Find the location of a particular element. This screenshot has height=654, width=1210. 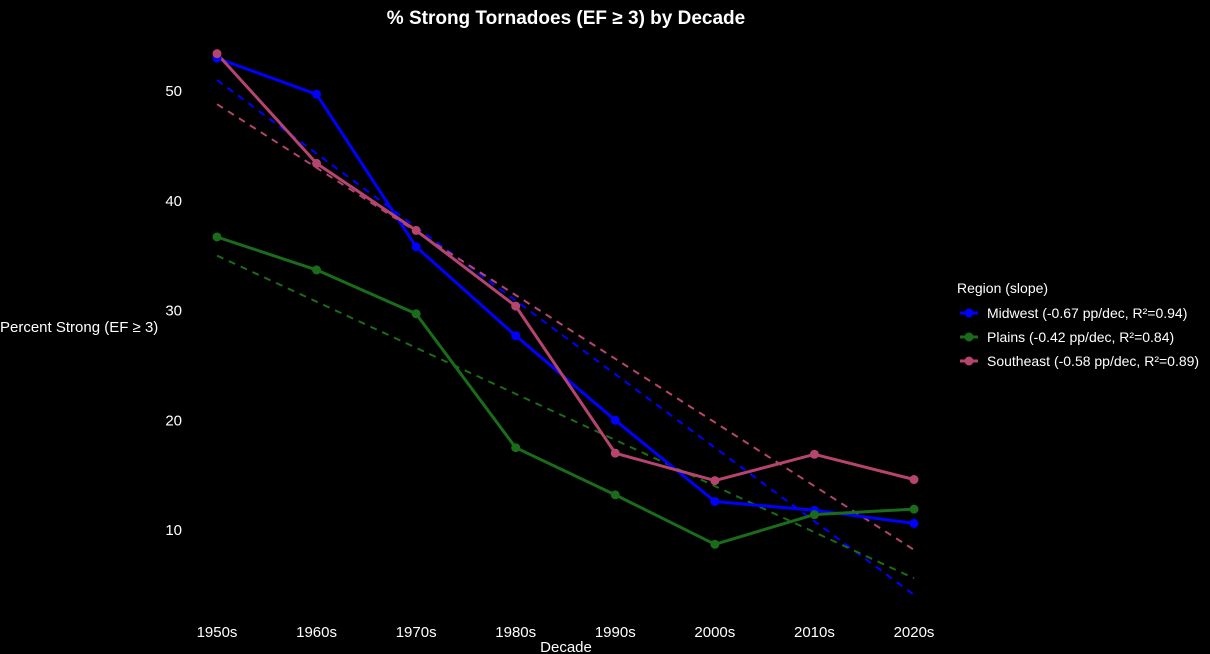

legend-label: Plains (-0.42 pp/dec, R²=0.84) is located at coordinates (1080, 337).